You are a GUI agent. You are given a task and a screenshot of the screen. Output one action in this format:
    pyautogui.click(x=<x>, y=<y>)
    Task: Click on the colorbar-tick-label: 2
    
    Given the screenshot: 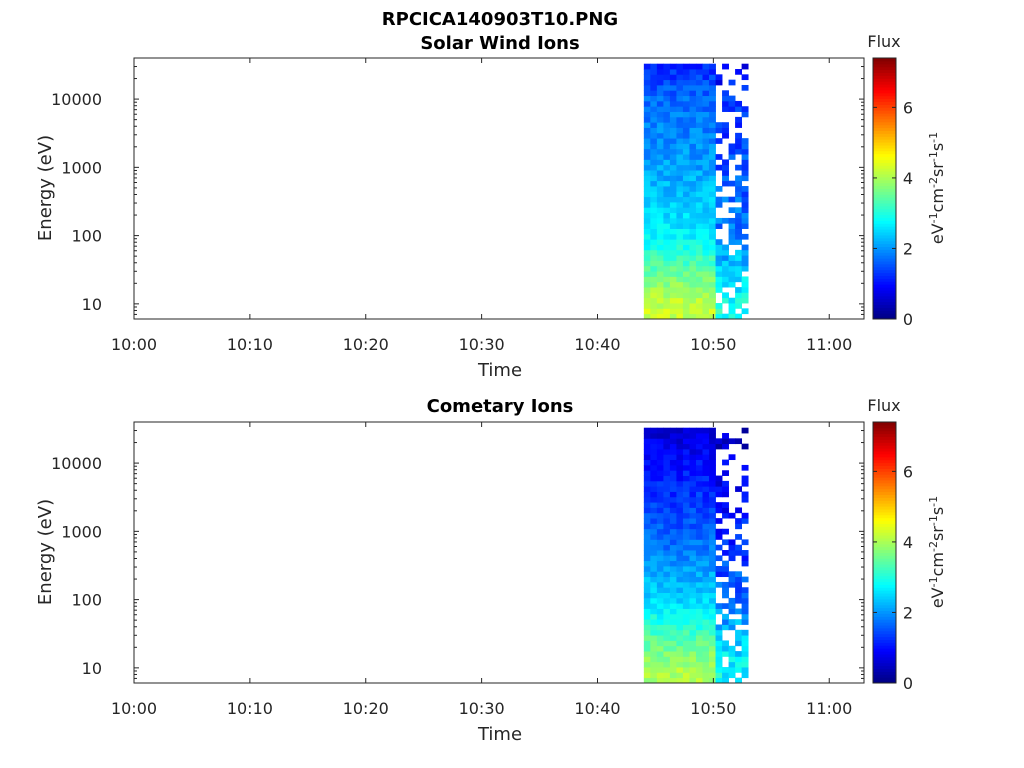 What is the action you would take?
    pyautogui.click(x=908, y=612)
    